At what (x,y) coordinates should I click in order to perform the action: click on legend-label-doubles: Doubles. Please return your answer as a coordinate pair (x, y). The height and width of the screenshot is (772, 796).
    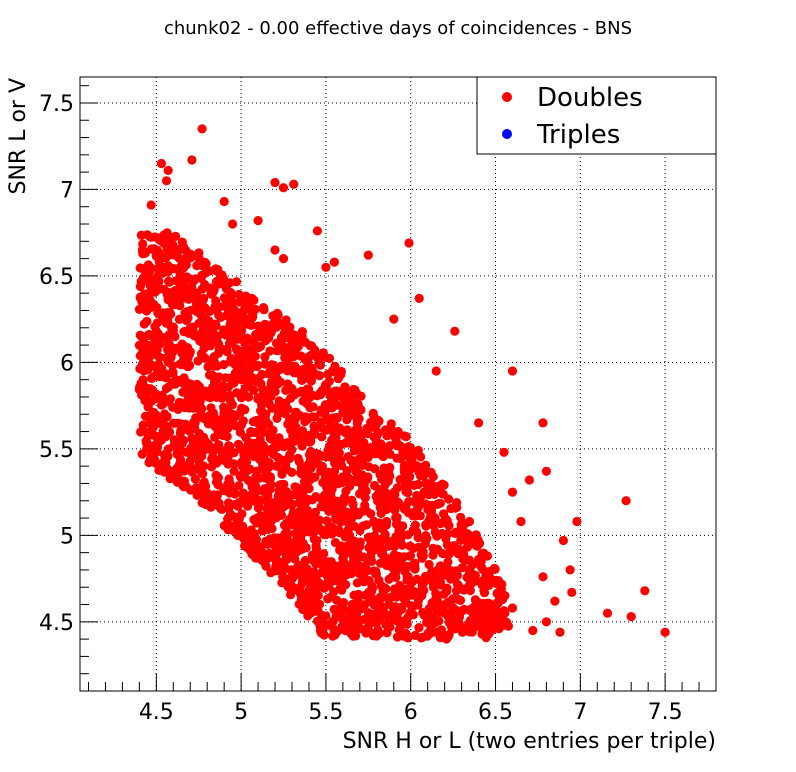
    Looking at the image, I should click on (590, 98).